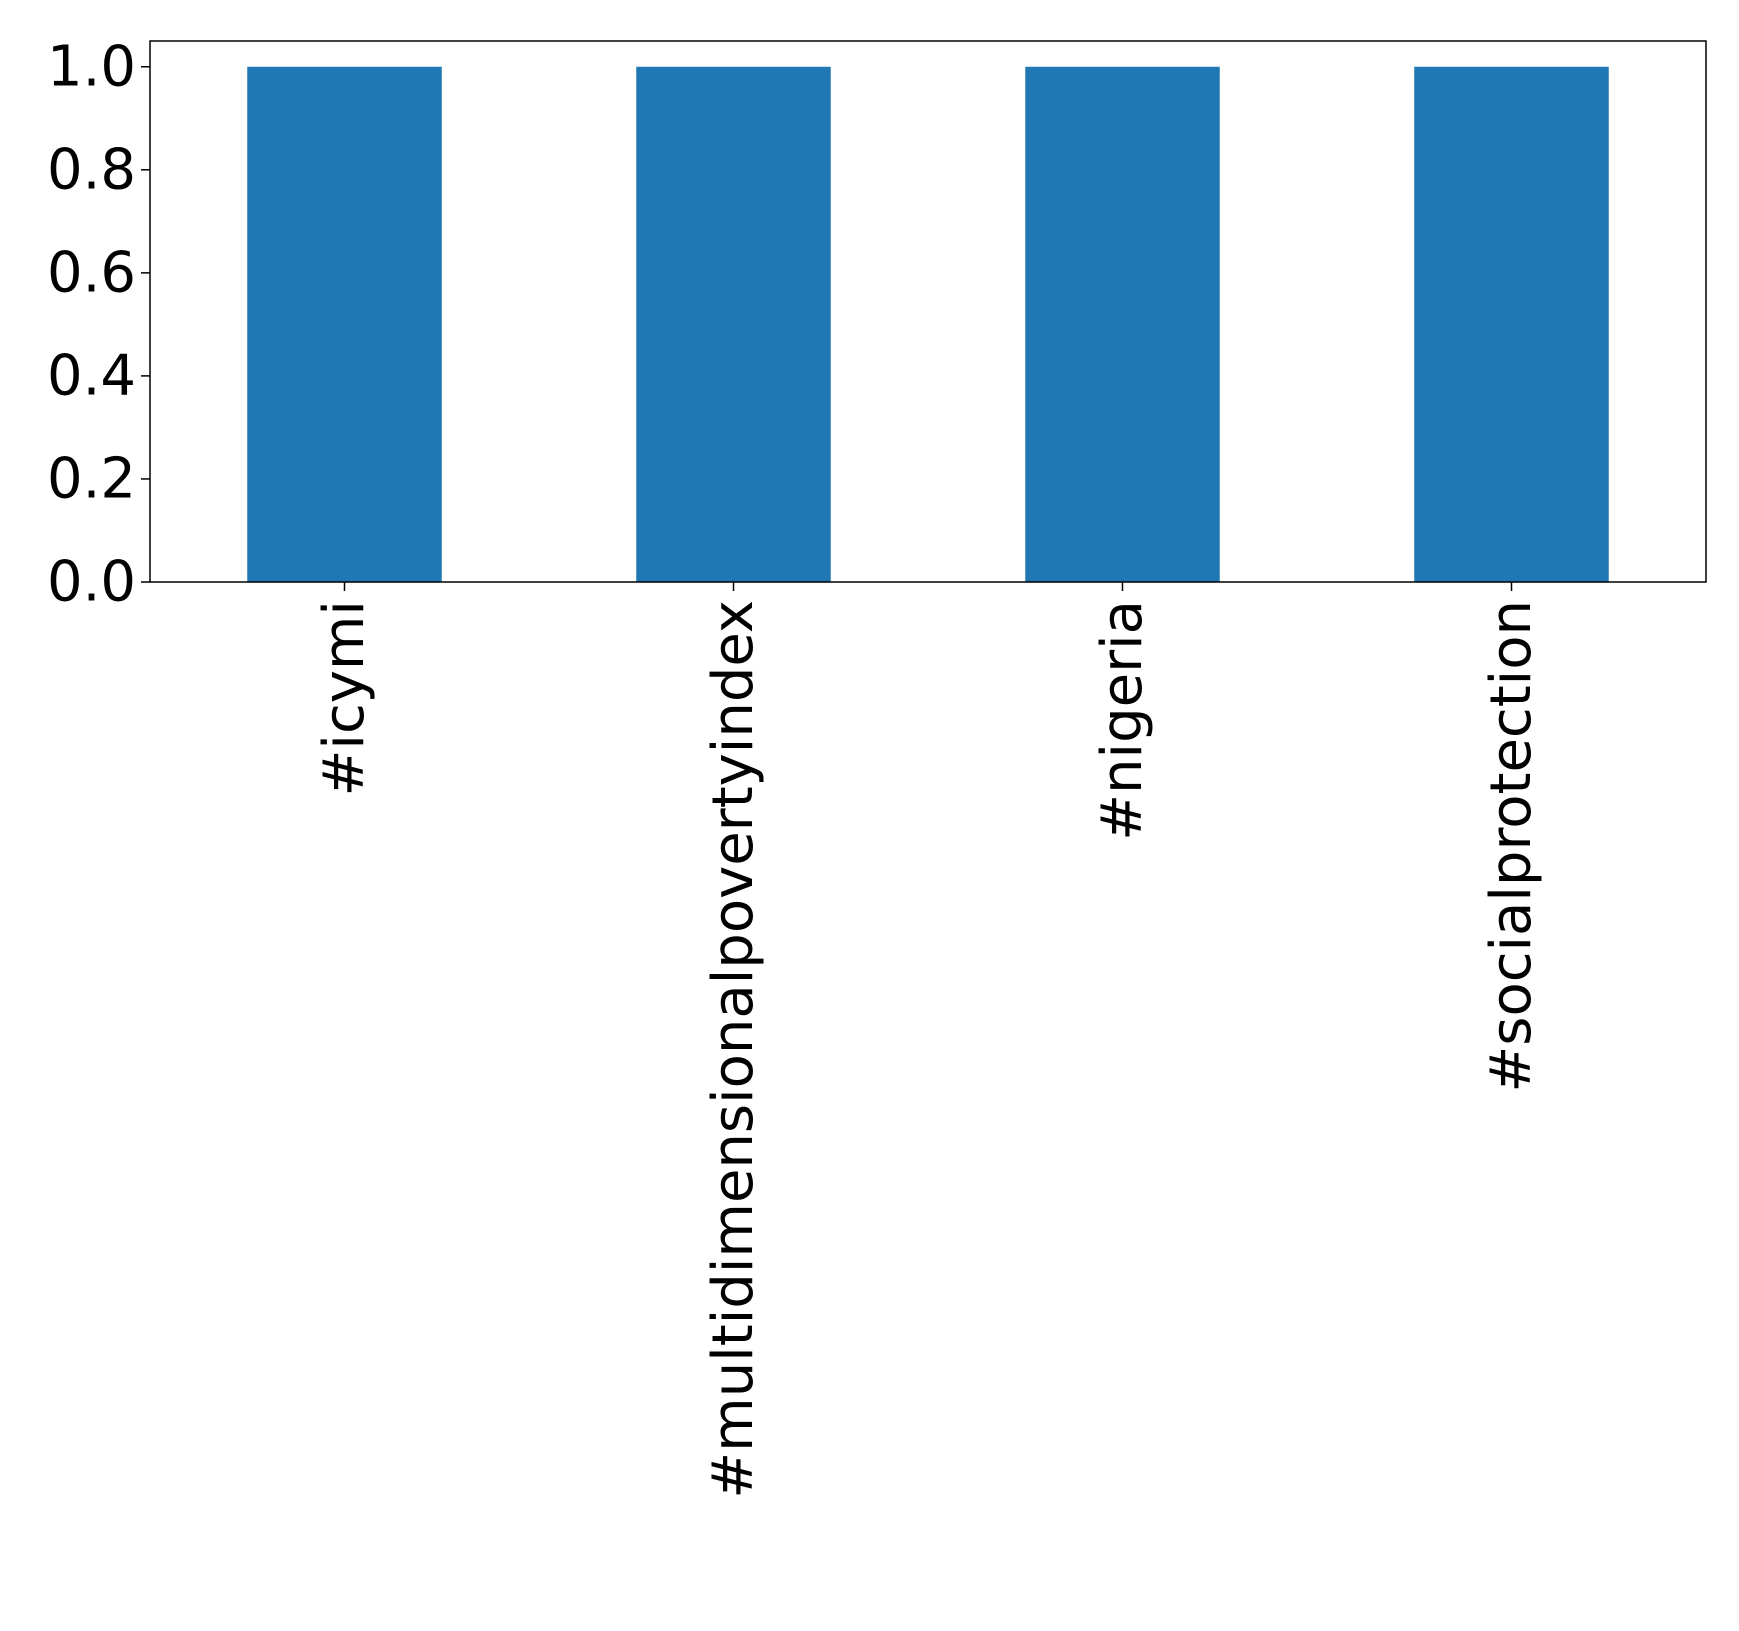 The width and height of the screenshot is (1739, 1631). Describe the element at coordinates (1511, 846) in the screenshot. I see `x-tick-label: #socialprotection` at that location.